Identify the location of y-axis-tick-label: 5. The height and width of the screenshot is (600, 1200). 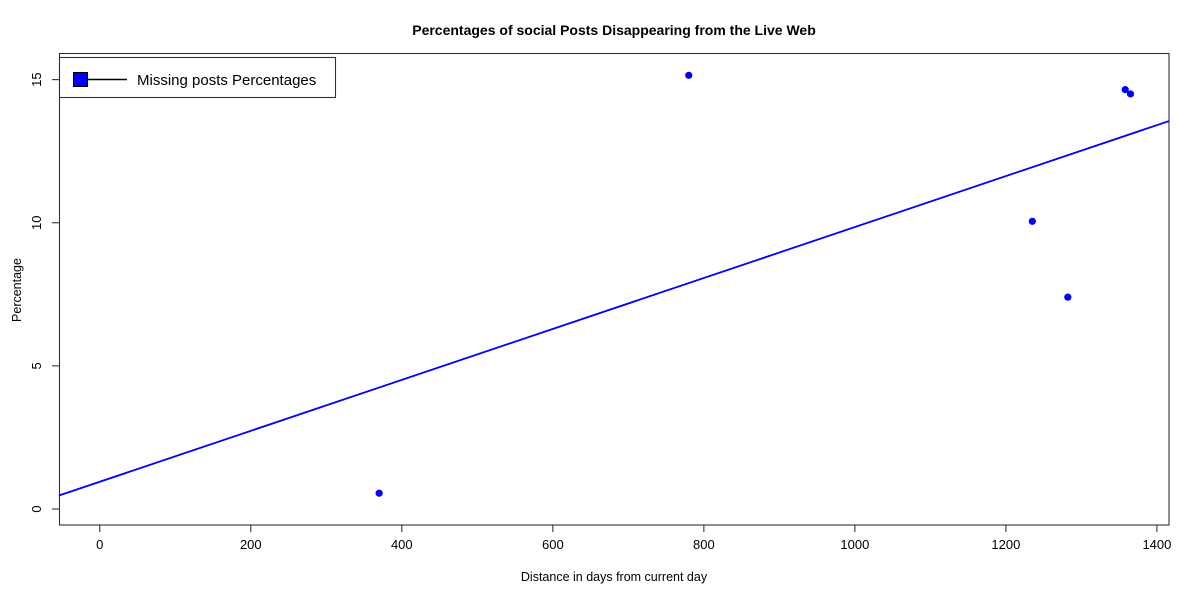
(36, 365).